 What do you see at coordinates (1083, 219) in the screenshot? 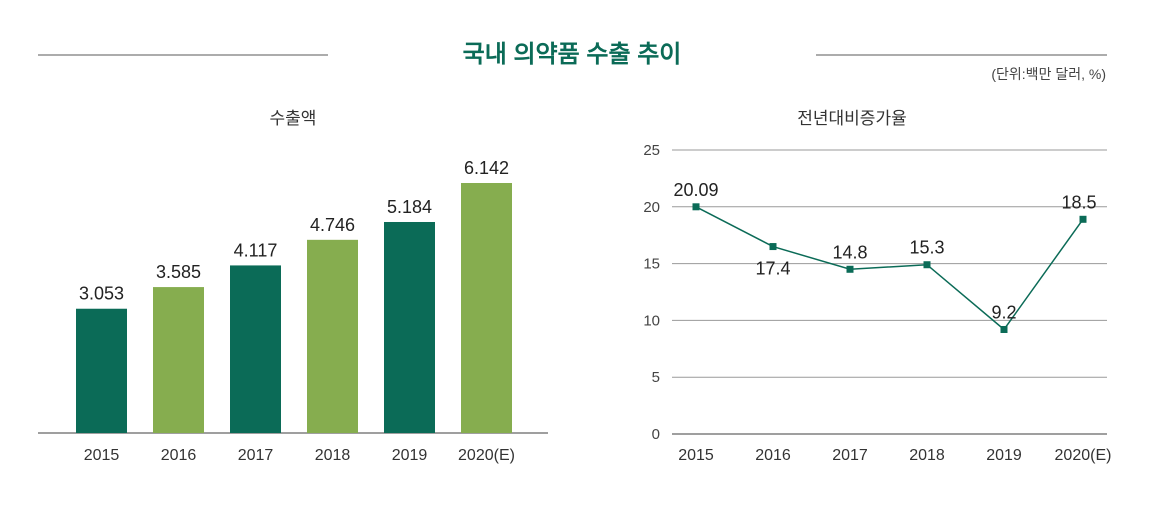
I see `point-2020(E)` at bounding box center [1083, 219].